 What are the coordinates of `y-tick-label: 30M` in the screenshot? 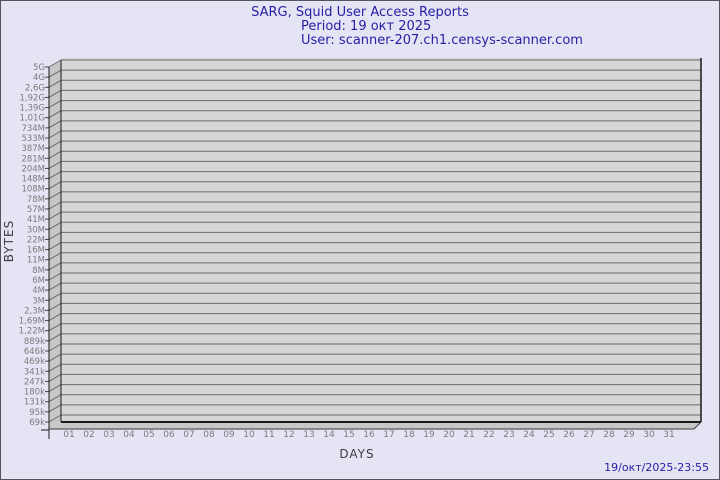 It's located at (36, 230).